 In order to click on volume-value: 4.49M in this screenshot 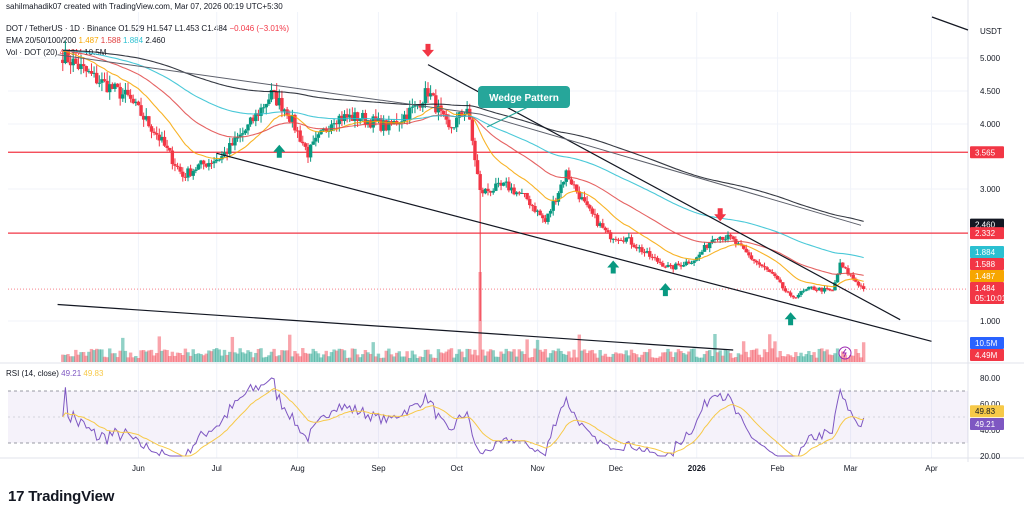, I will do `click(70, 52)`.